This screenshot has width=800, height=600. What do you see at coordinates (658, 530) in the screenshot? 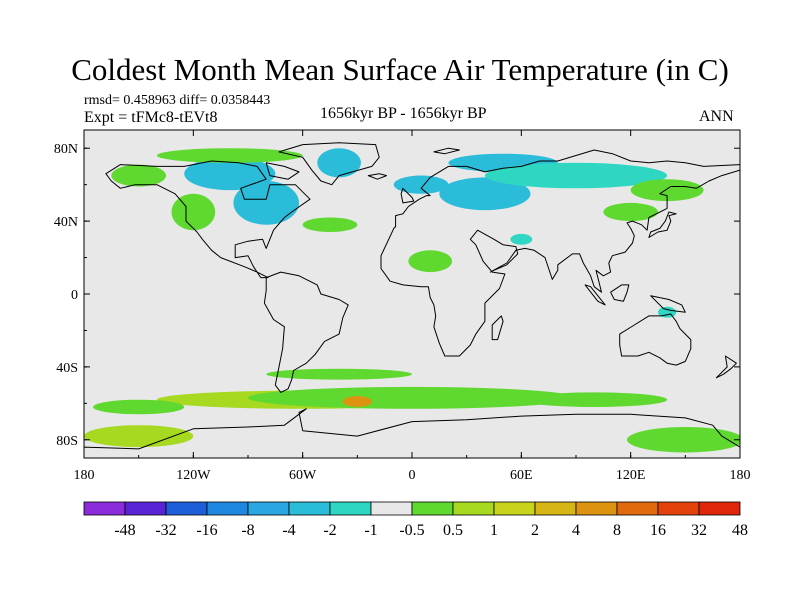
I see `colorbar-label: 16` at bounding box center [658, 530].